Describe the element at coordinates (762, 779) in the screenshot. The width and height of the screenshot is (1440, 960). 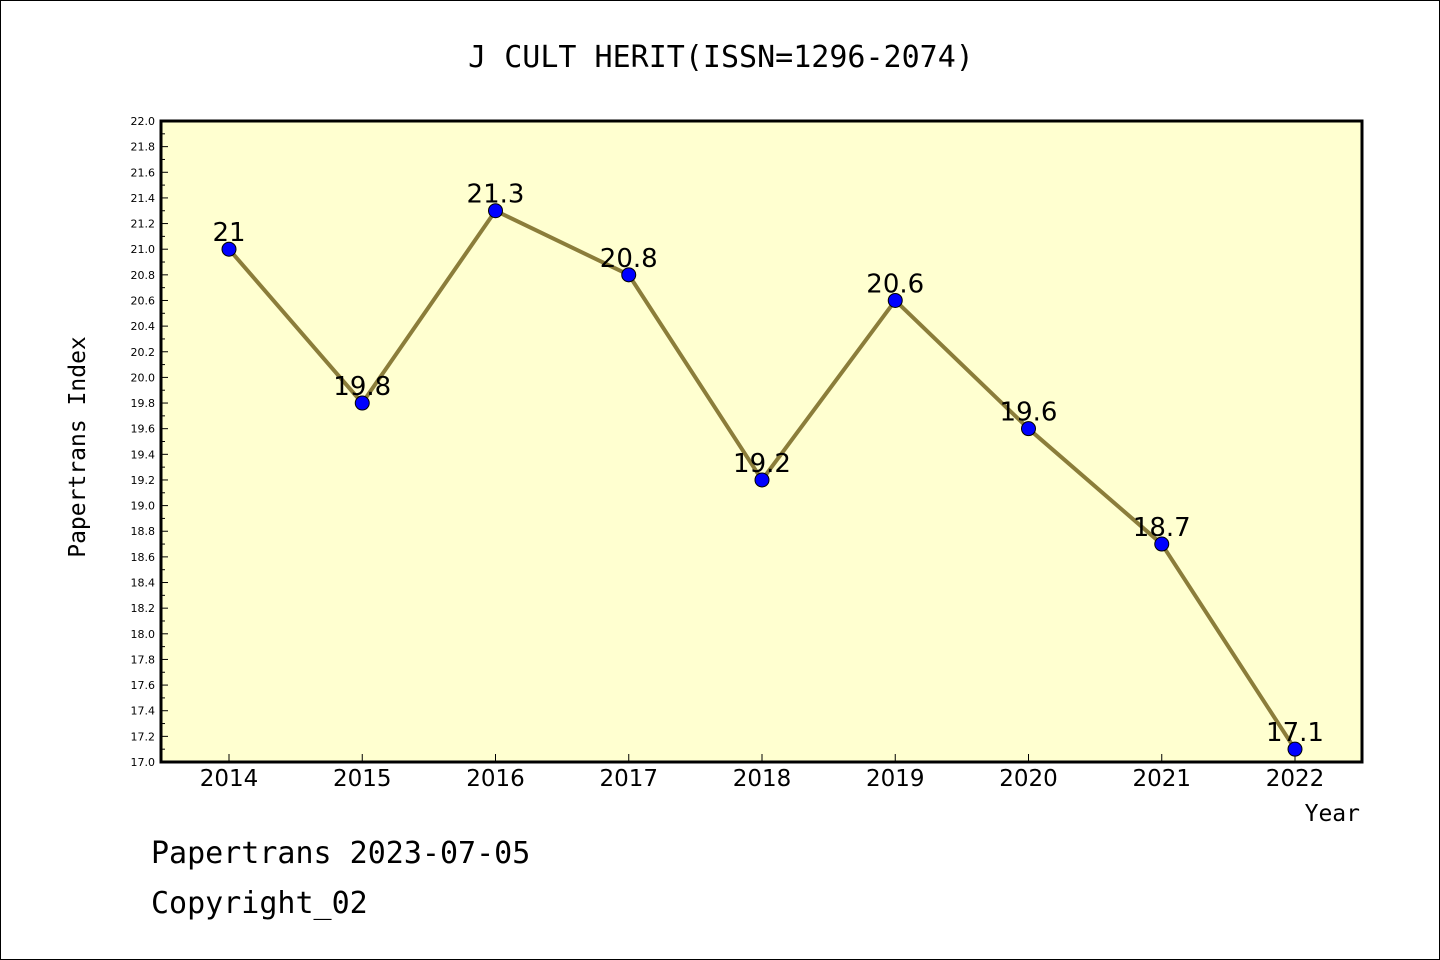
I see `x-tick-label: 2018` at that location.